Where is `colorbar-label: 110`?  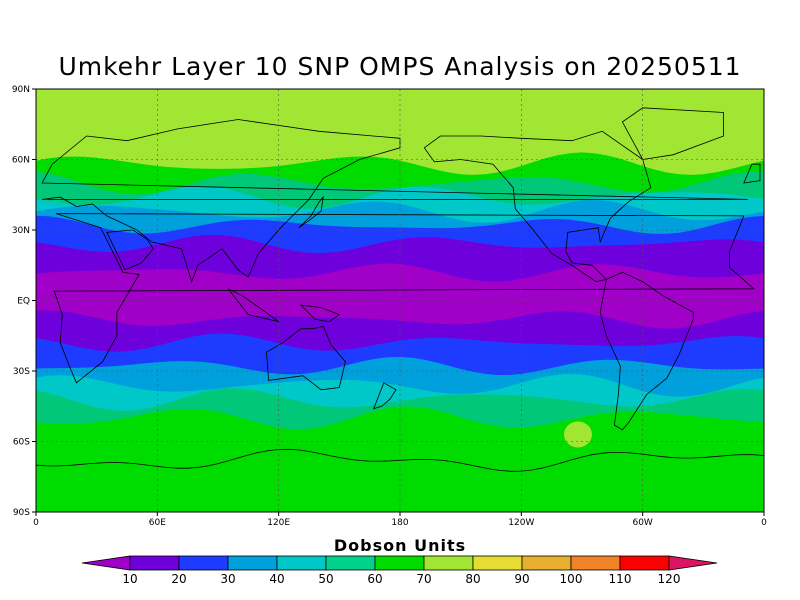 colorbar-label: 110 is located at coordinates (620, 579).